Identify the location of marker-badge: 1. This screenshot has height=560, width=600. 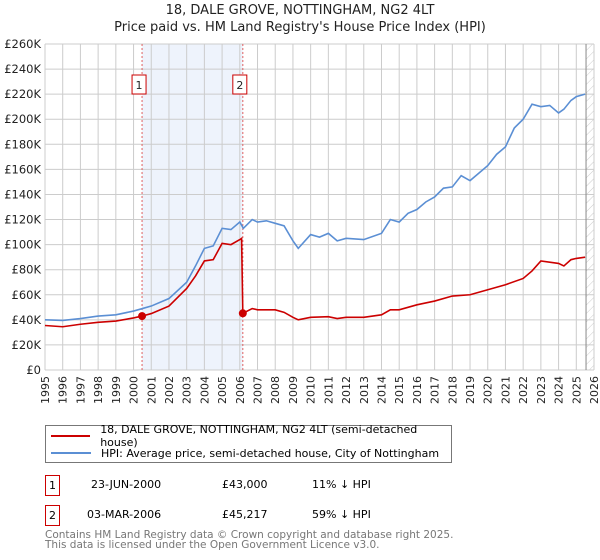
(52, 485).